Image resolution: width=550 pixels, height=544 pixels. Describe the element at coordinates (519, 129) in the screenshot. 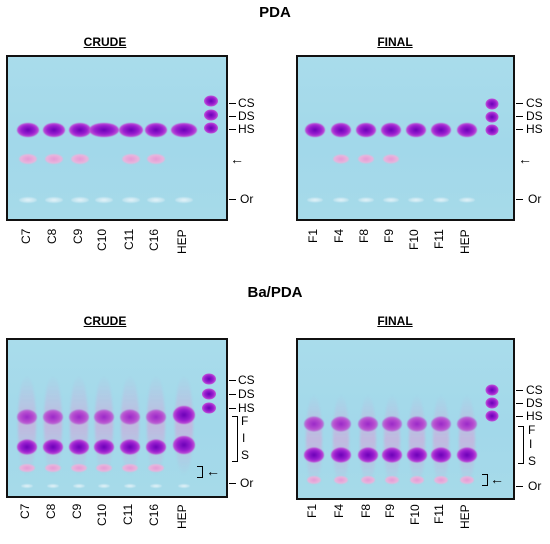

I see `hs-tick-tr` at that location.